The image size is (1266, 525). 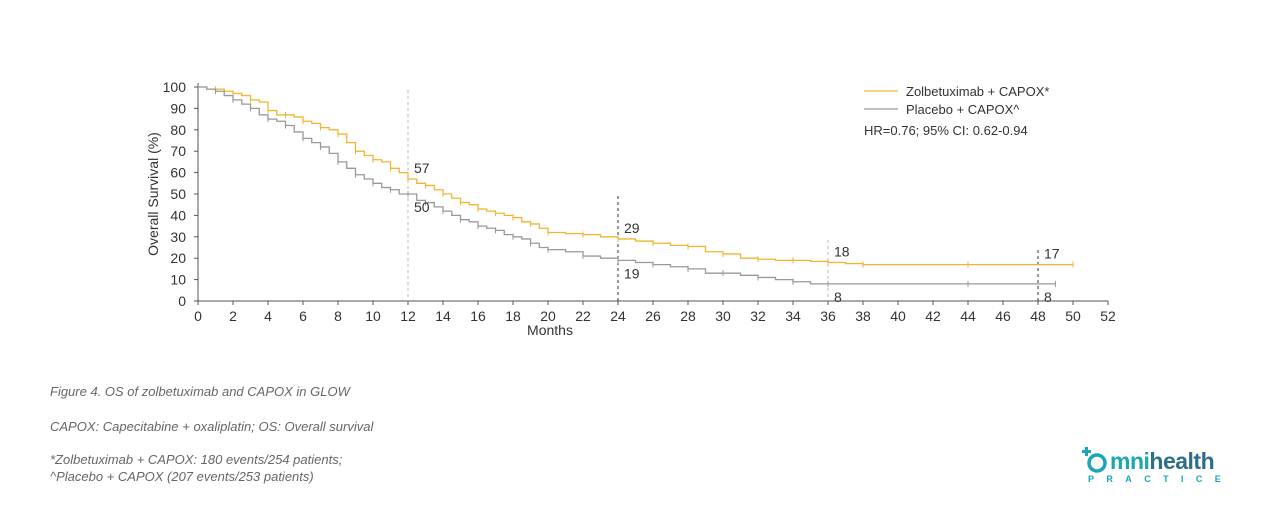 I want to click on timepoint-label: 29, so click(x=632, y=228).